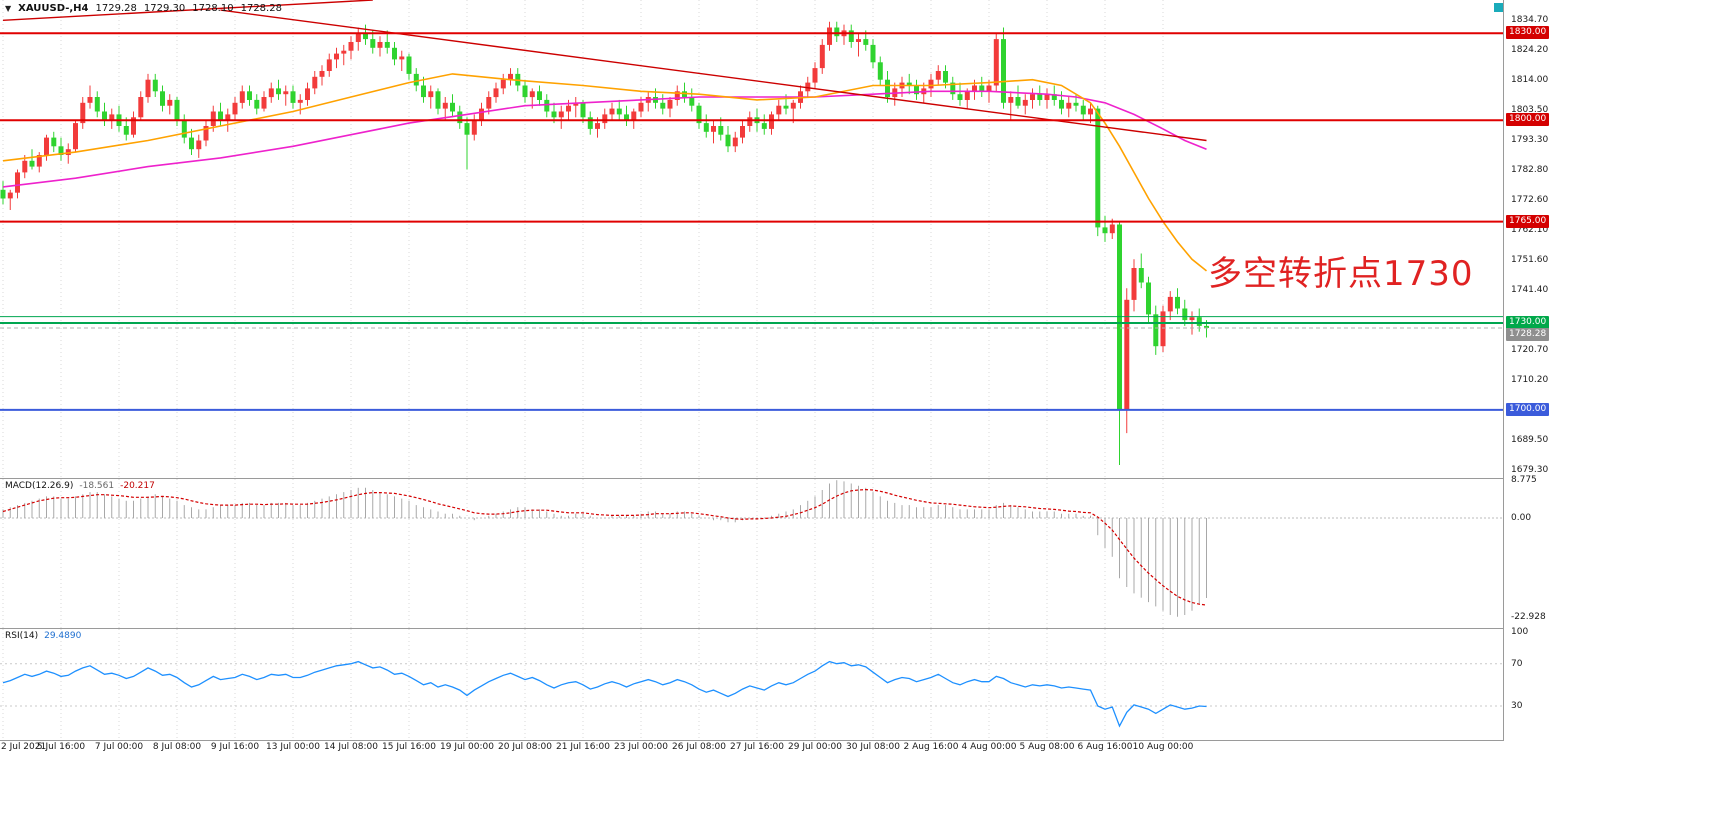 This screenshot has width=1727, height=838. I want to click on price-tick: 1772.60, so click(1530, 200).